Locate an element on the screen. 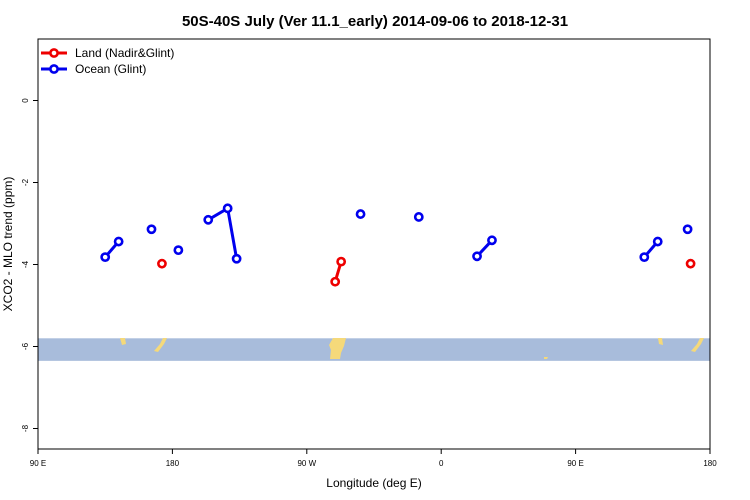 Image resolution: width=750 pixels, height=500 pixels. series-line is located at coordinates (223, 232).